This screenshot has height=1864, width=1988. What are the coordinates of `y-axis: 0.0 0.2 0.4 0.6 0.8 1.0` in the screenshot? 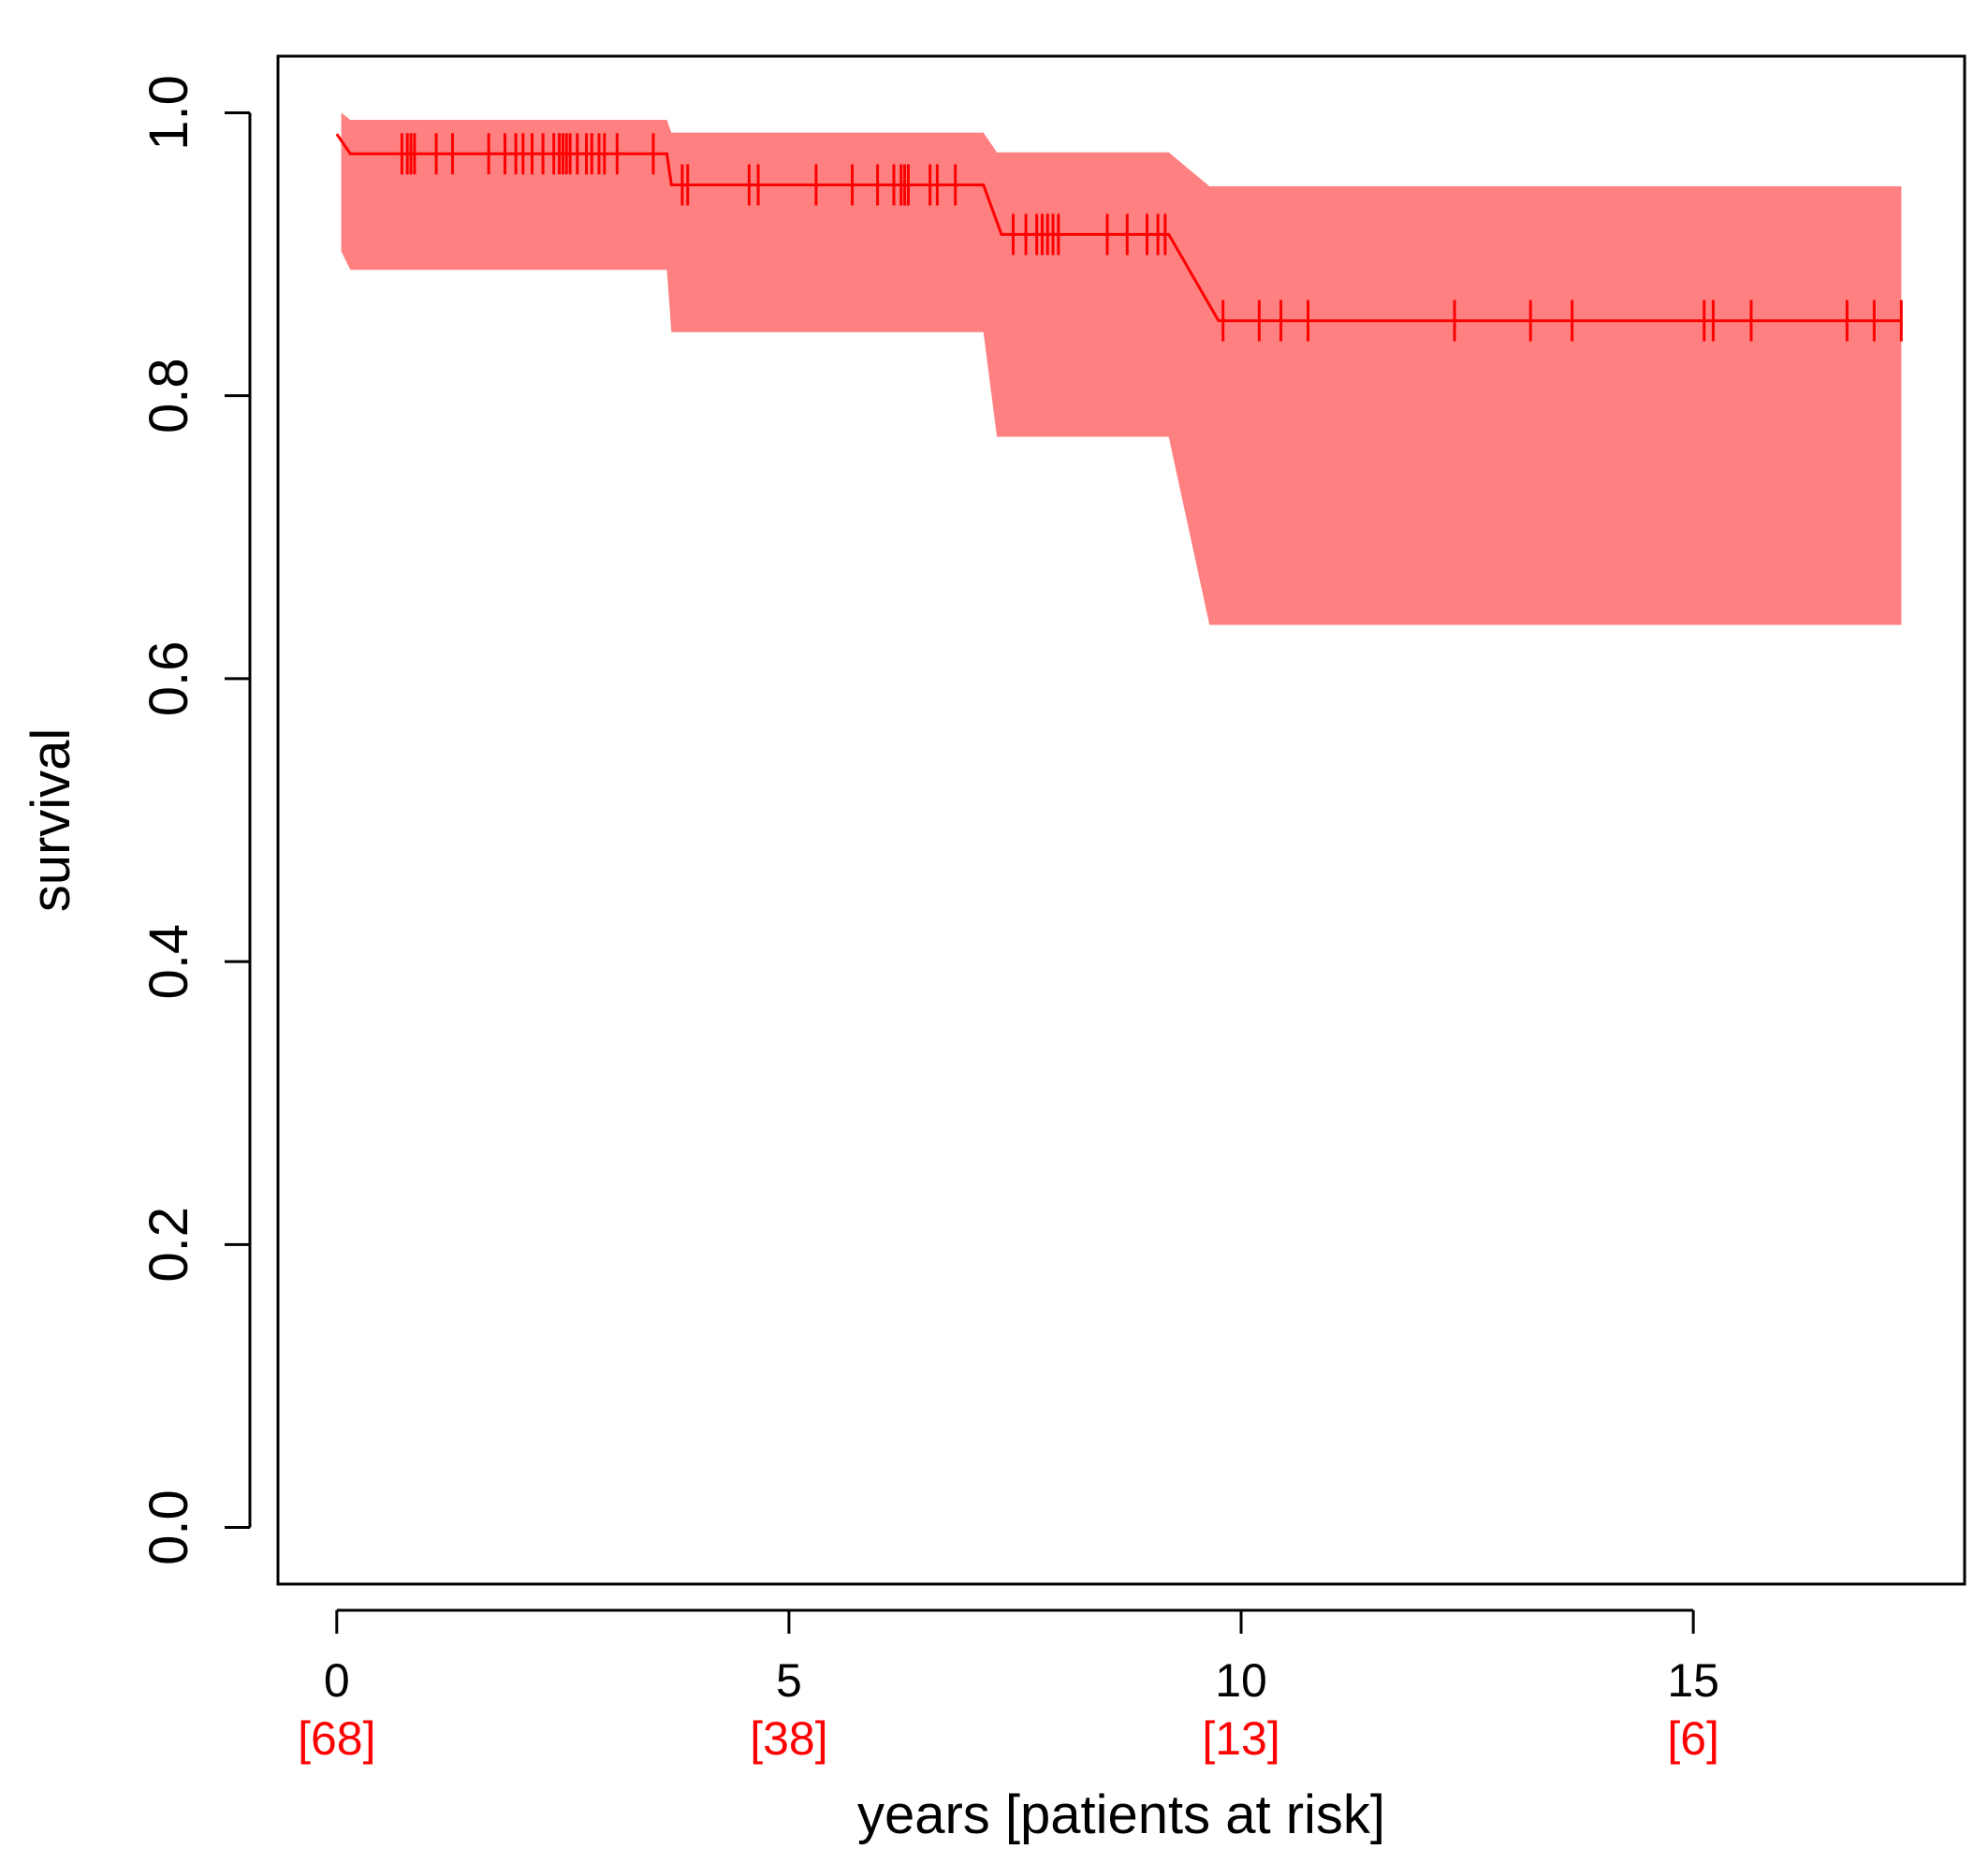 It's located at (195, 820).